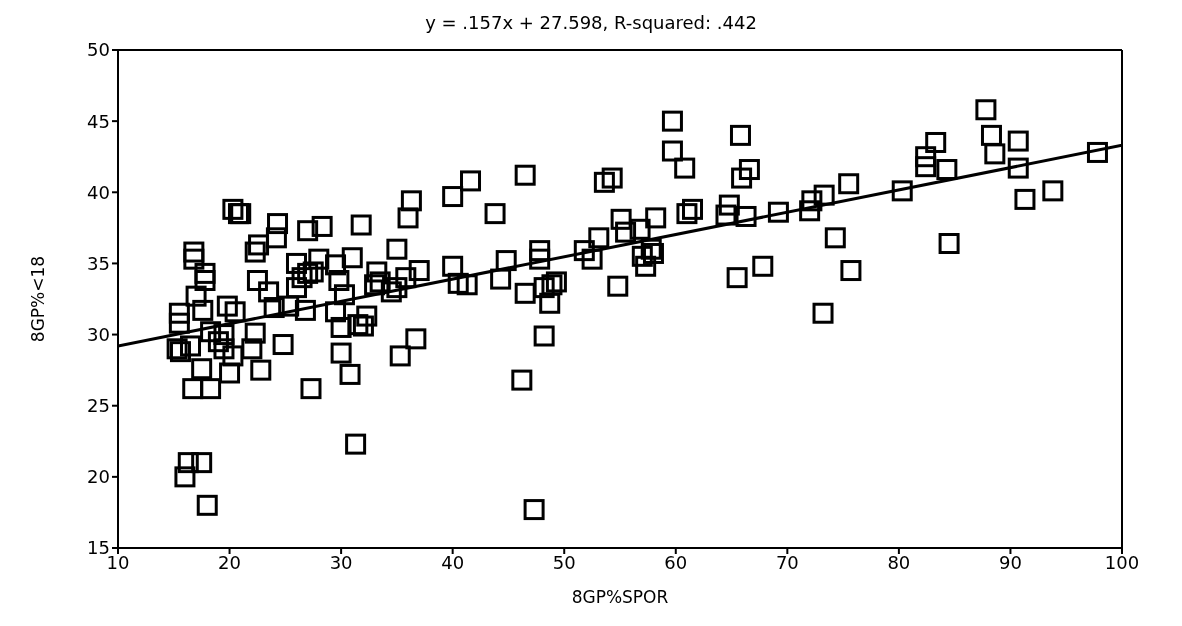  I want to click on y-tick-label: 50, so click(98, 50).